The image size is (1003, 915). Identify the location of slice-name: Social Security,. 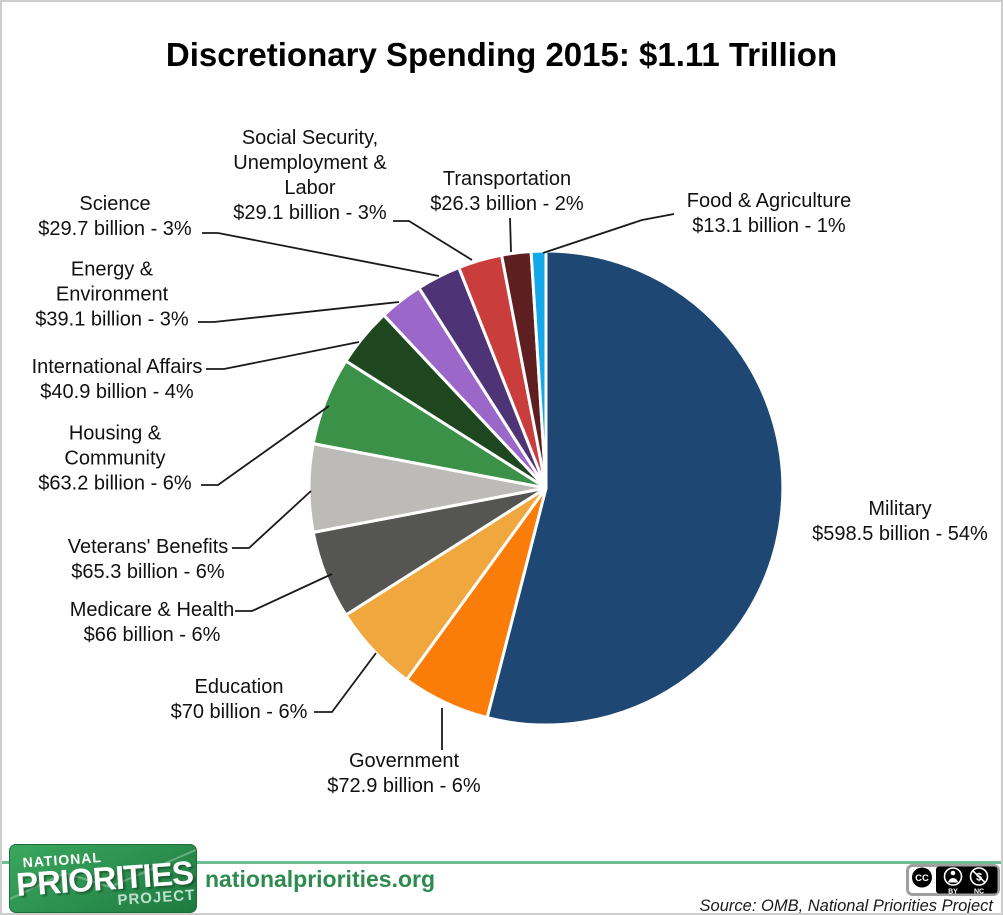
(310, 138).